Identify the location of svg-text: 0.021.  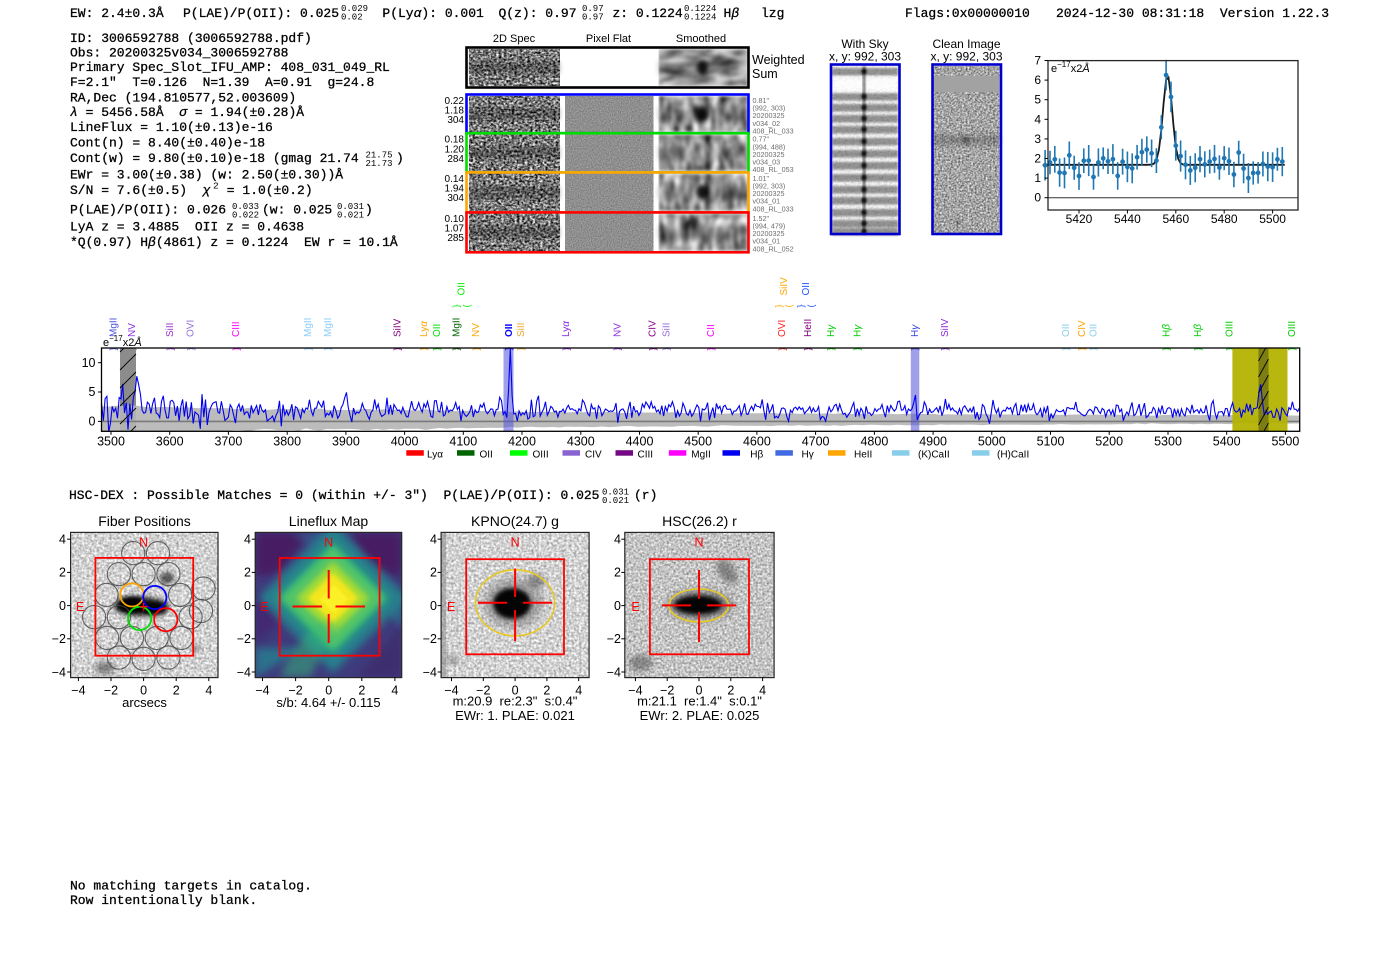
(615, 501).